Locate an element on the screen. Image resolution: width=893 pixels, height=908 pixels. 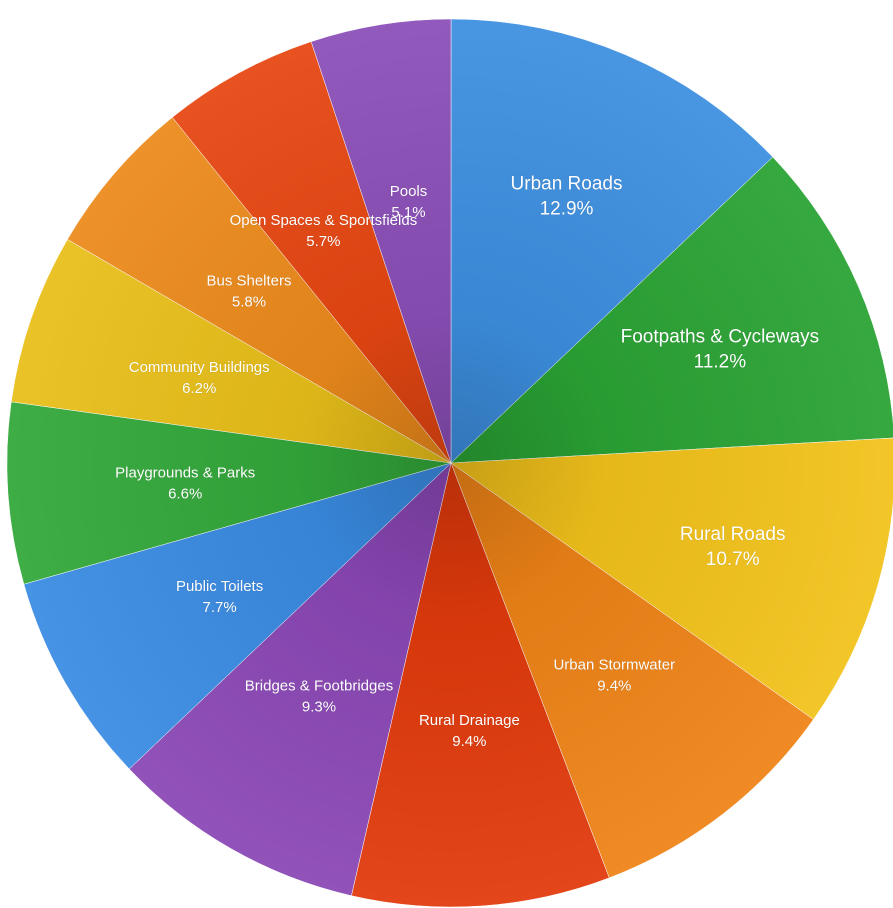
slice-label-footpaths-and-cycleways: Footpaths & Cycleways is located at coordinates (720, 337).